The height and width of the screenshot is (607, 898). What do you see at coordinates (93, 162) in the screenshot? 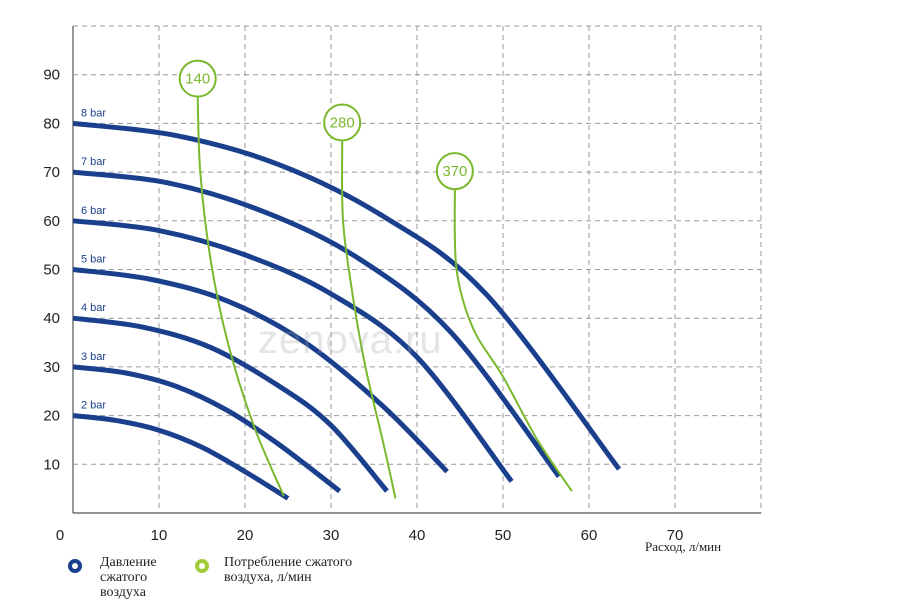
I see `pressure-curve-label: 7 bar` at bounding box center [93, 162].